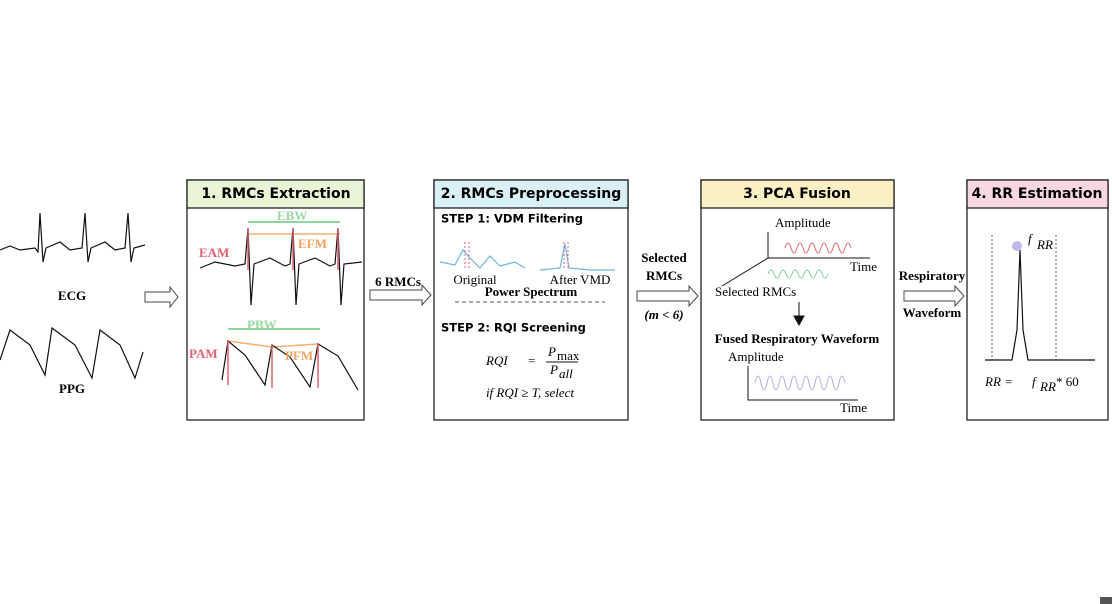 The width and height of the screenshot is (1112, 604). I want to click on arrow-down, so click(799, 314).